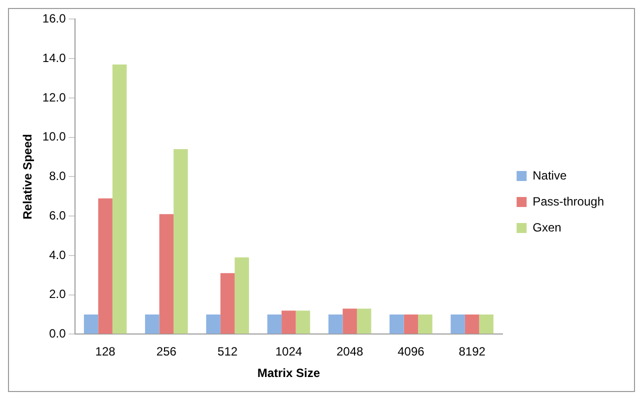  Describe the element at coordinates (54, 97) in the screenshot. I see `y-tick-label: 12.0` at that location.